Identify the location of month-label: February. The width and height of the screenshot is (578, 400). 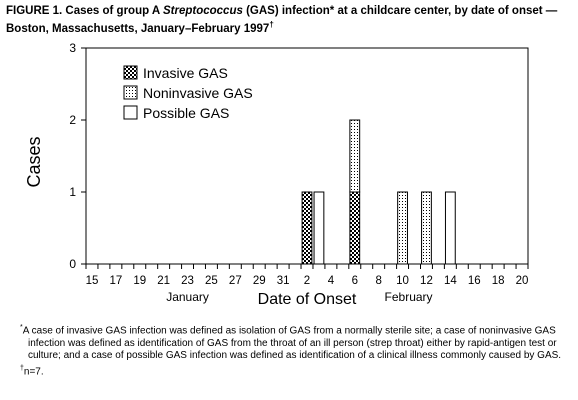
(409, 297).